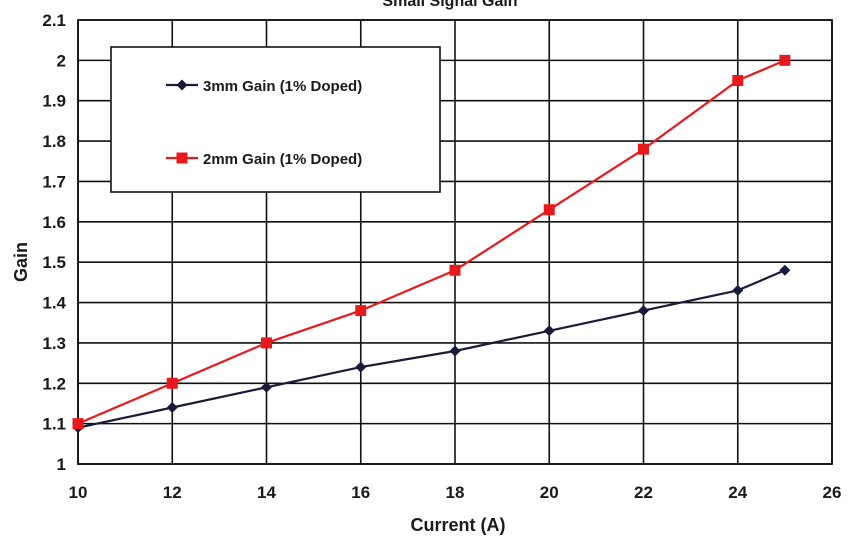 The image size is (852, 543). What do you see at coordinates (643, 492) in the screenshot?
I see `x-tick-label: 22` at bounding box center [643, 492].